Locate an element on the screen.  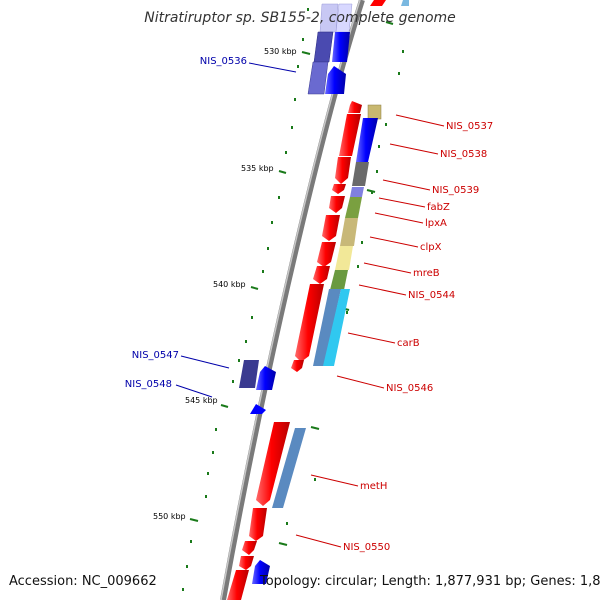
kbp-label-540: 540 kbp is located at coordinates (229, 284).